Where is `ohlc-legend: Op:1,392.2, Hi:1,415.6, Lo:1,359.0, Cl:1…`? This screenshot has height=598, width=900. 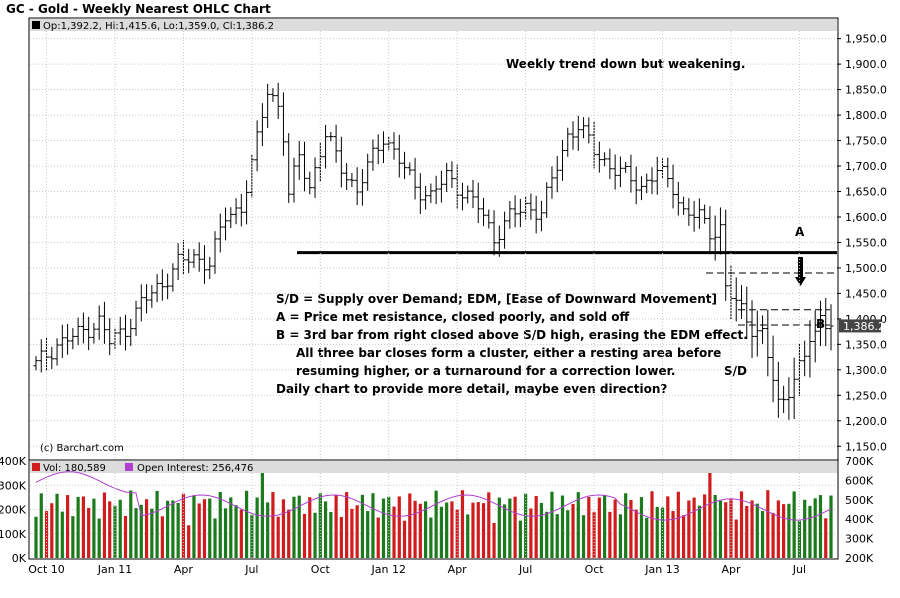 ohlc-legend: Op:1,392.2, Hi:1,415.6, Lo:1,359.0, Cl:1… is located at coordinates (158, 26).